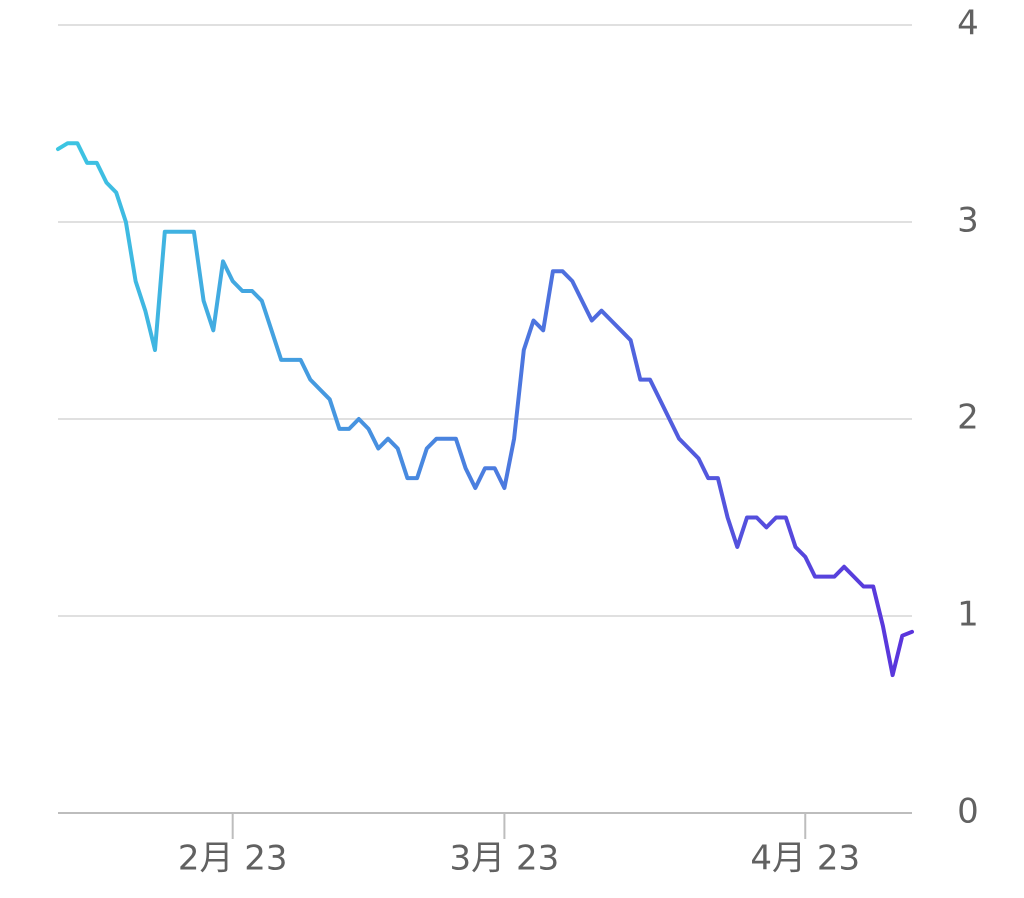  What do you see at coordinates (968, 812) in the screenshot?
I see `y-tick-label: 0` at bounding box center [968, 812].